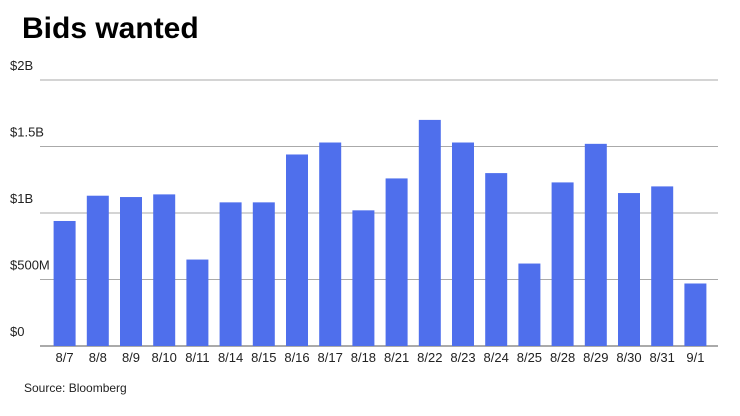  What do you see at coordinates (396, 357) in the screenshot?
I see `x-tick-label: 8/21` at bounding box center [396, 357].